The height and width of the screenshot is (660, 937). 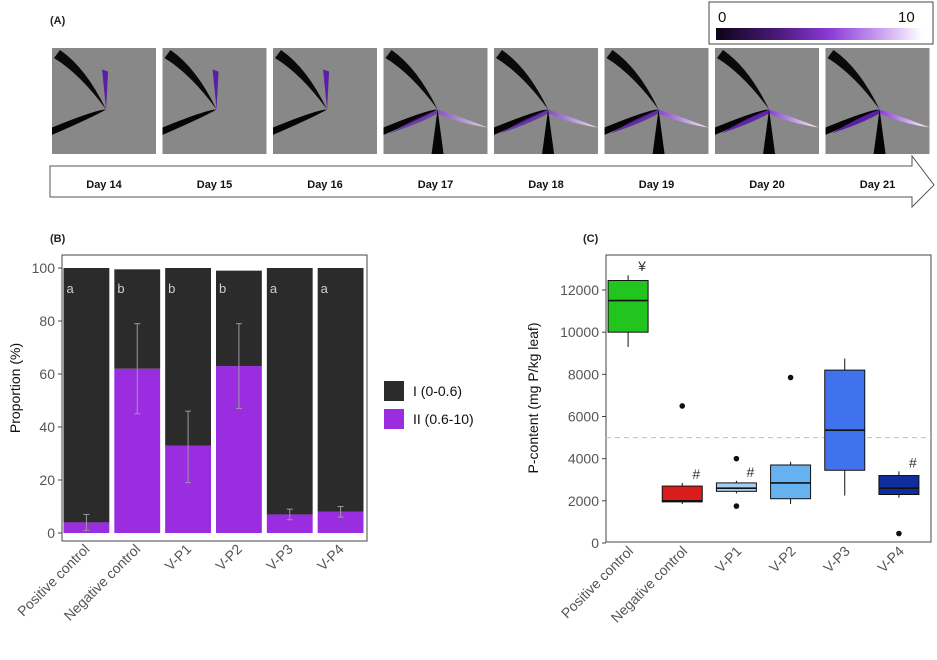 What do you see at coordinates (394, 391) in the screenshot?
I see `legend-swatch-class-i` at bounding box center [394, 391].